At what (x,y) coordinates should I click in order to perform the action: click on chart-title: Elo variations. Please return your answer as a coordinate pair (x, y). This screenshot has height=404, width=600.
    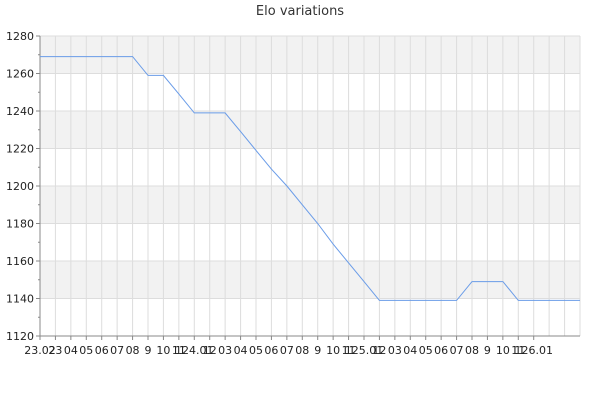
    Looking at the image, I should click on (300, 11).